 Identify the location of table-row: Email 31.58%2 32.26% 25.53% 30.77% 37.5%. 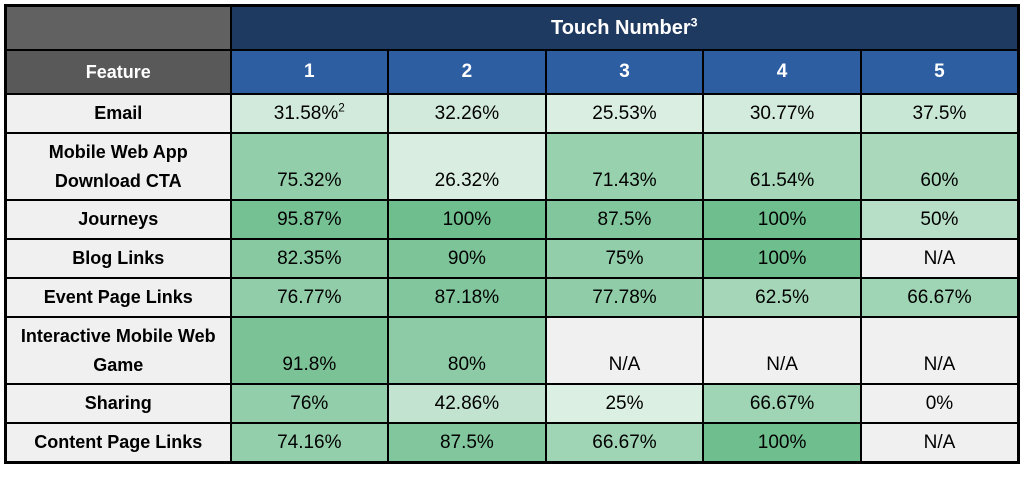
(512, 113).